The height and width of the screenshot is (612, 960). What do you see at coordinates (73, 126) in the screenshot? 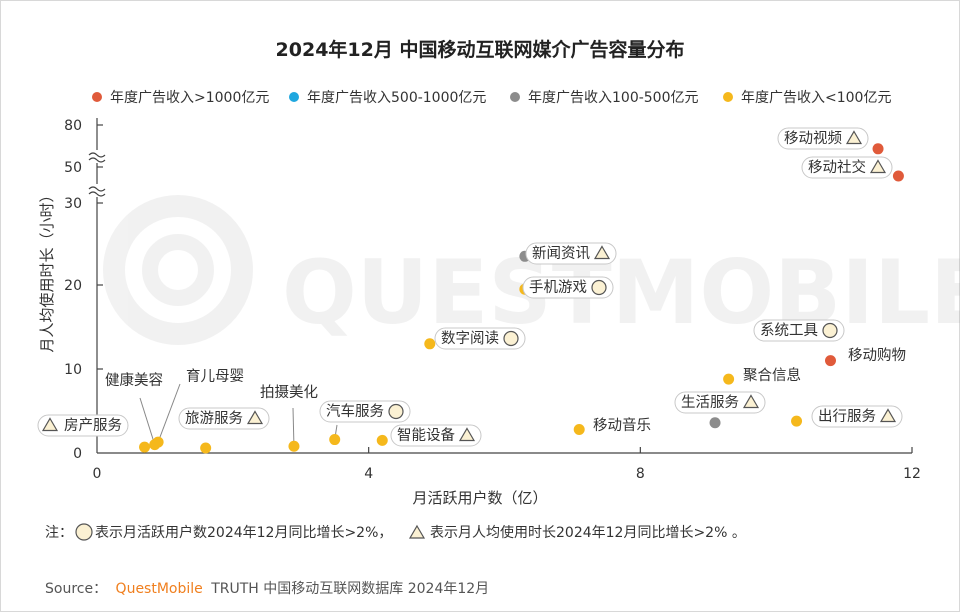
I see `y-tick-label: 80` at bounding box center [73, 126].